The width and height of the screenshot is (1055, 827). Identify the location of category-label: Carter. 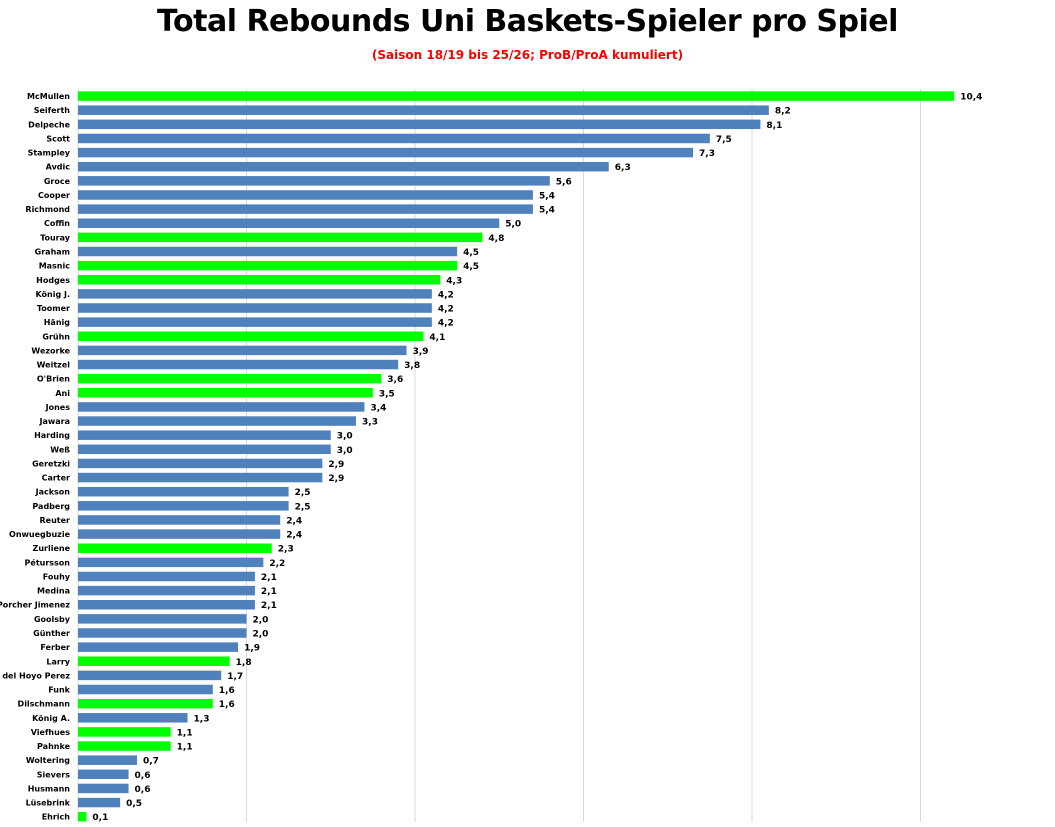
(56, 478).